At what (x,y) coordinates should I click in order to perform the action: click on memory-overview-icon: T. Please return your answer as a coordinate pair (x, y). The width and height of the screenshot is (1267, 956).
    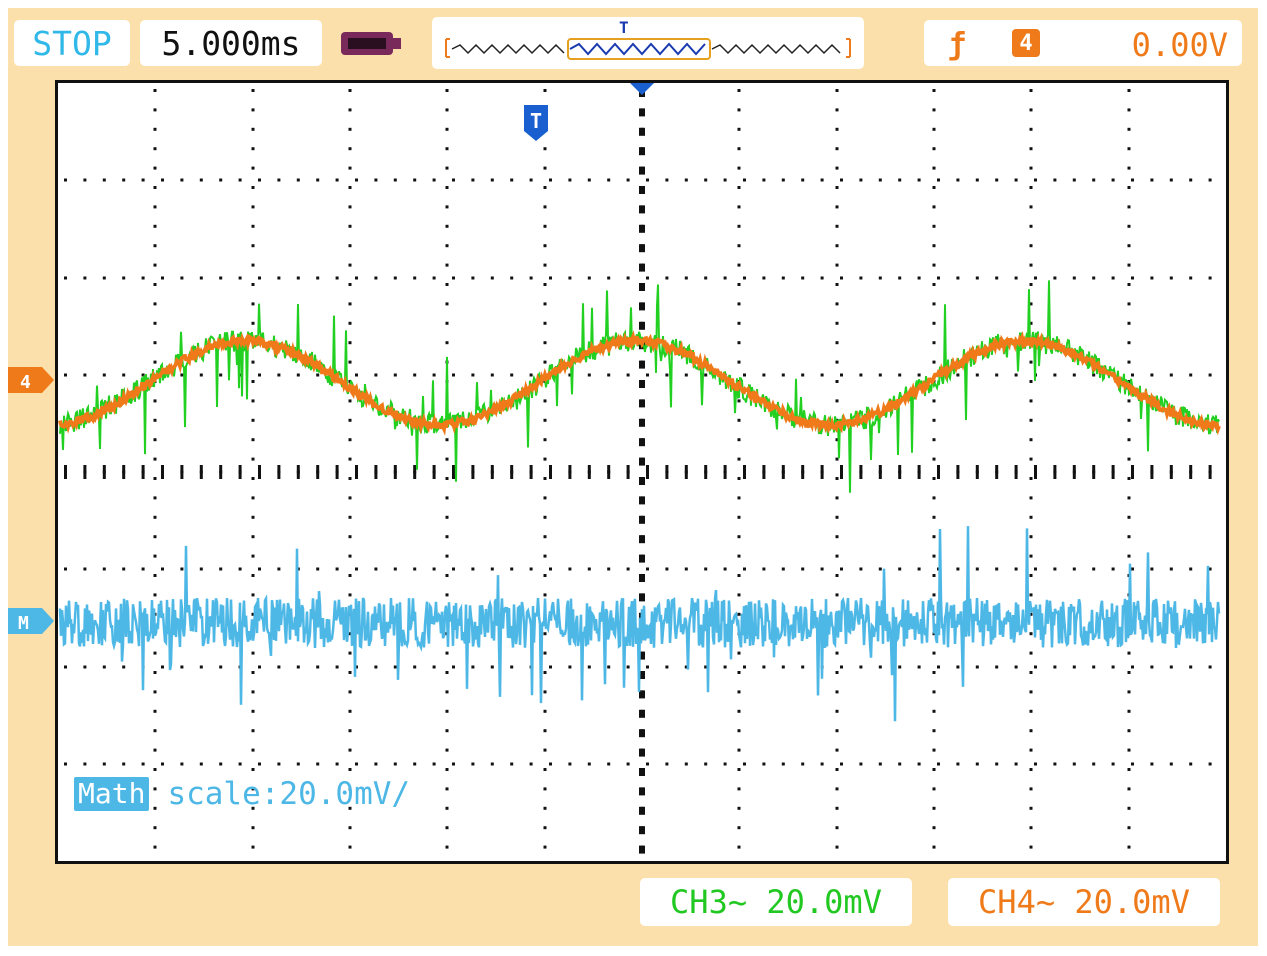
    Looking at the image, I should click on (648, 39).